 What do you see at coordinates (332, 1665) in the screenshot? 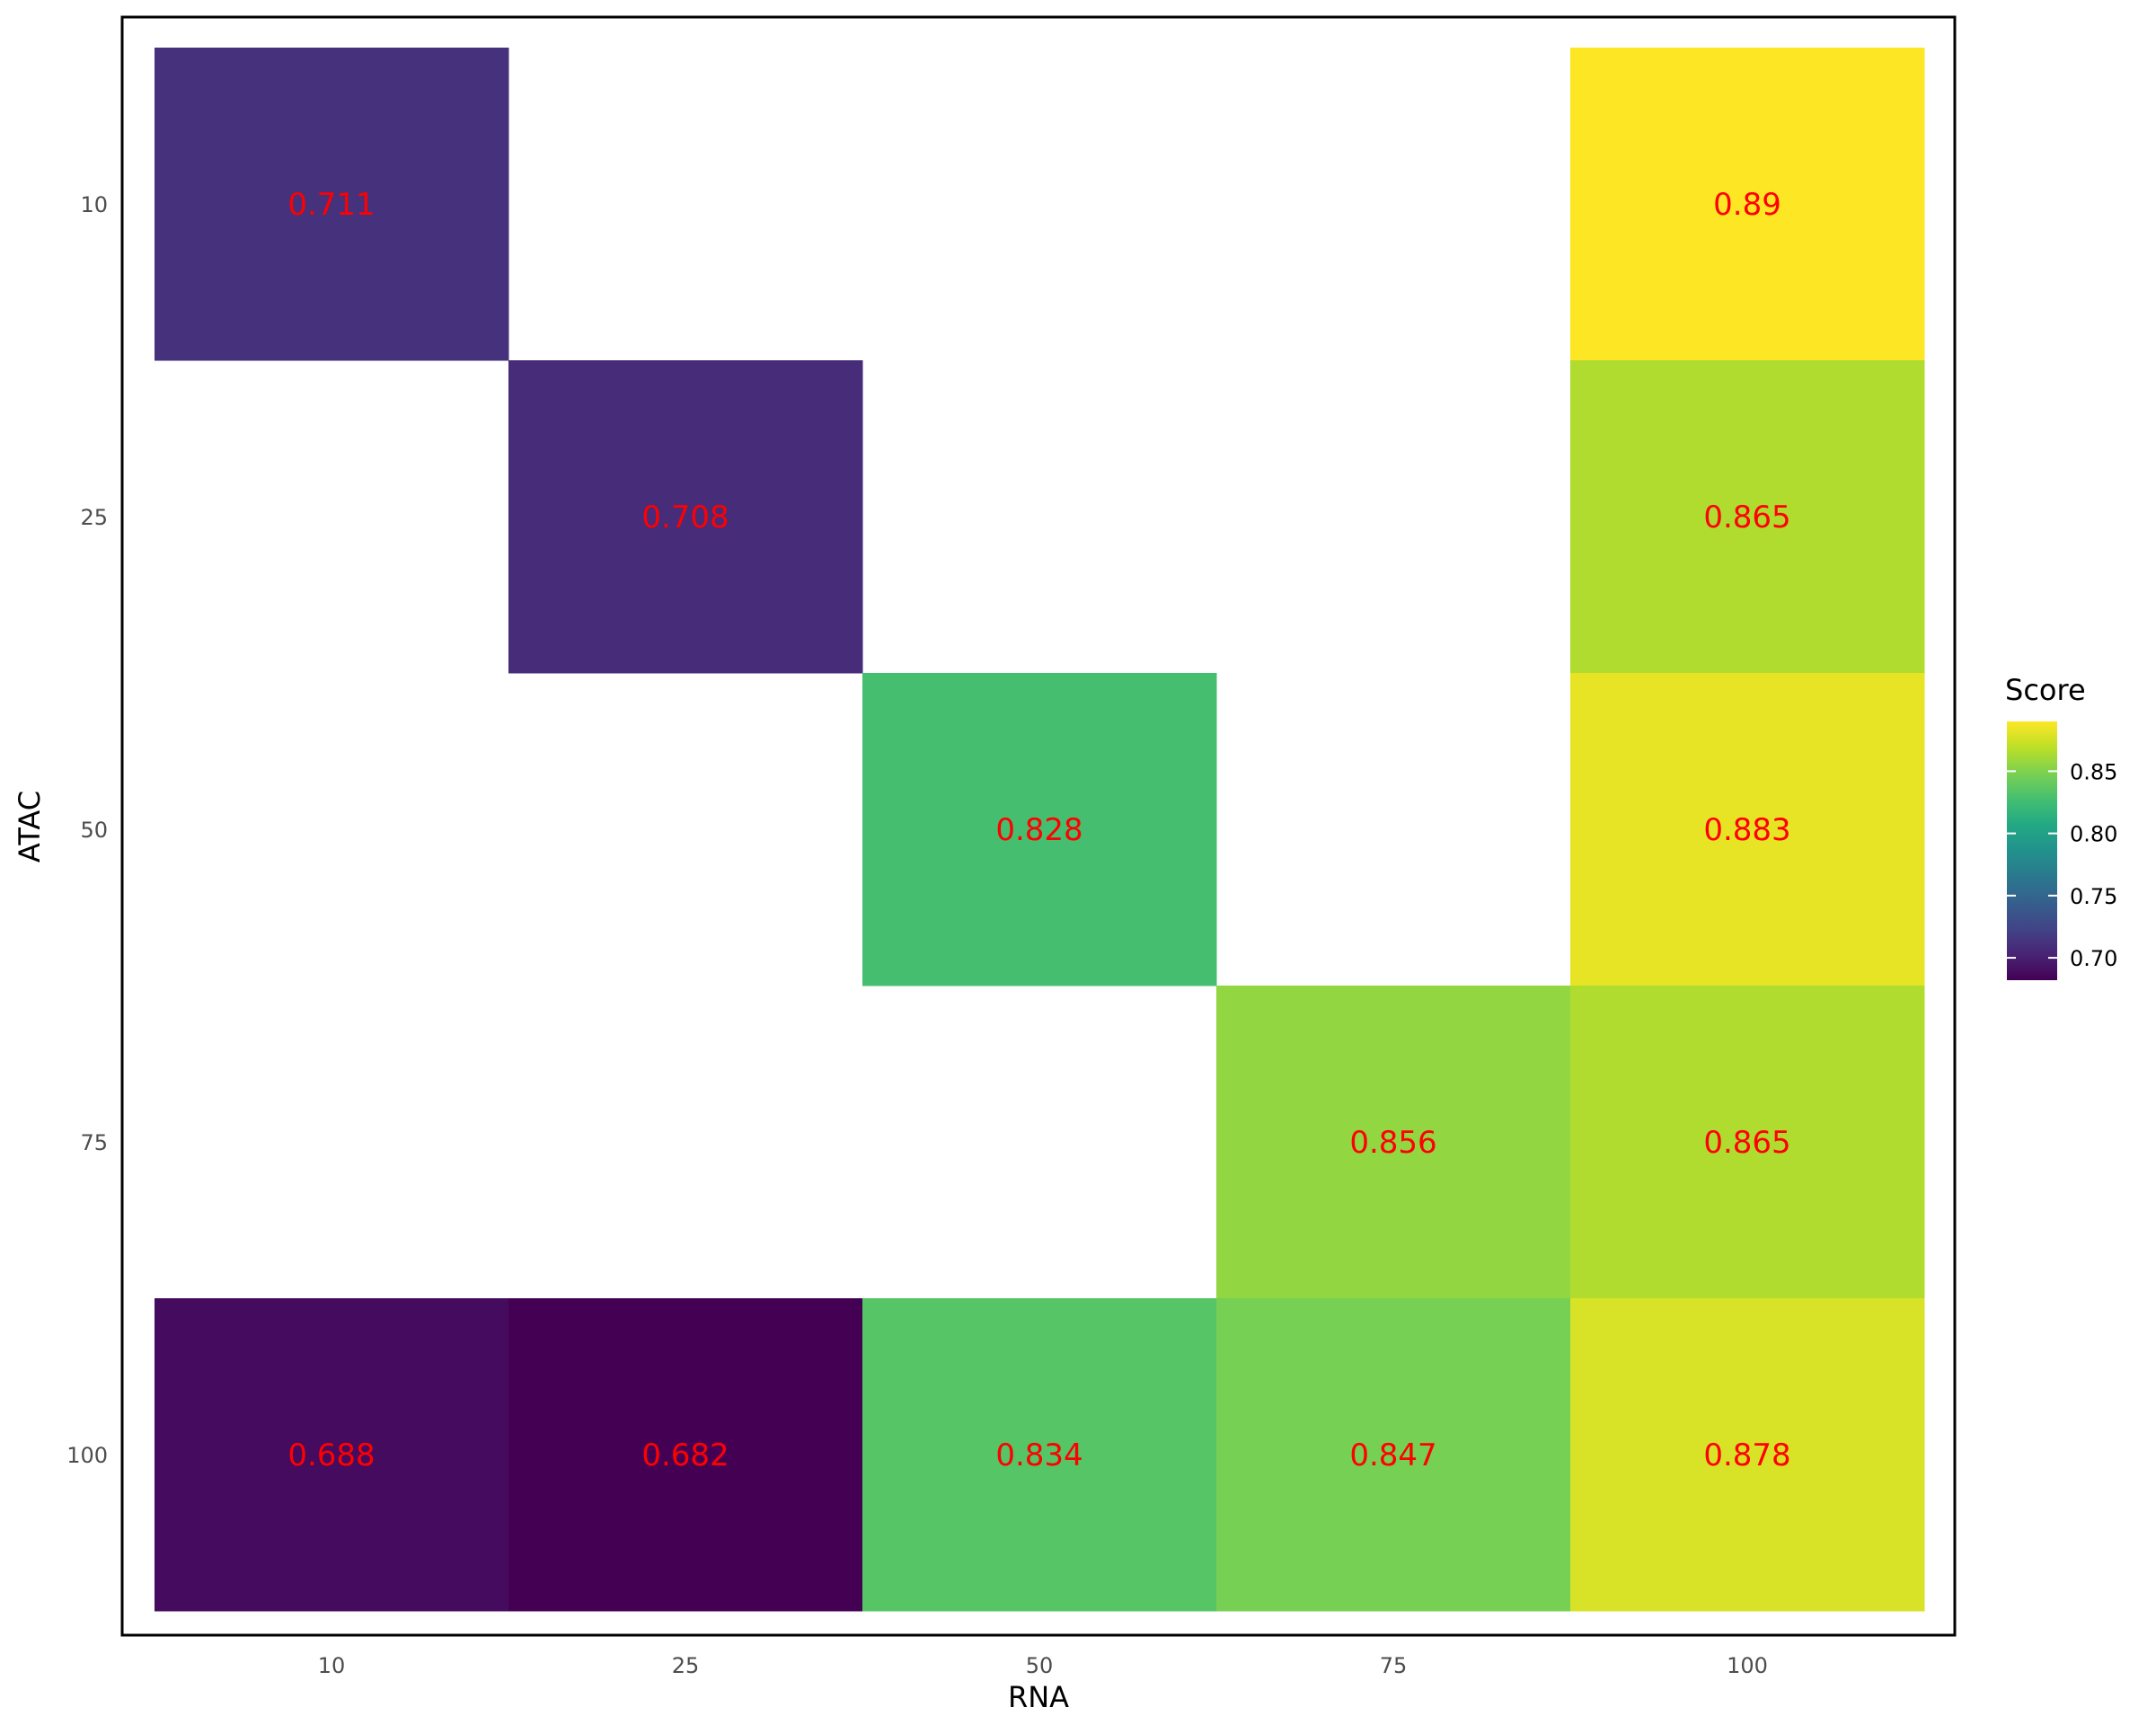
I see `x-tick-label: 10` at bounding box center [332, 1665].